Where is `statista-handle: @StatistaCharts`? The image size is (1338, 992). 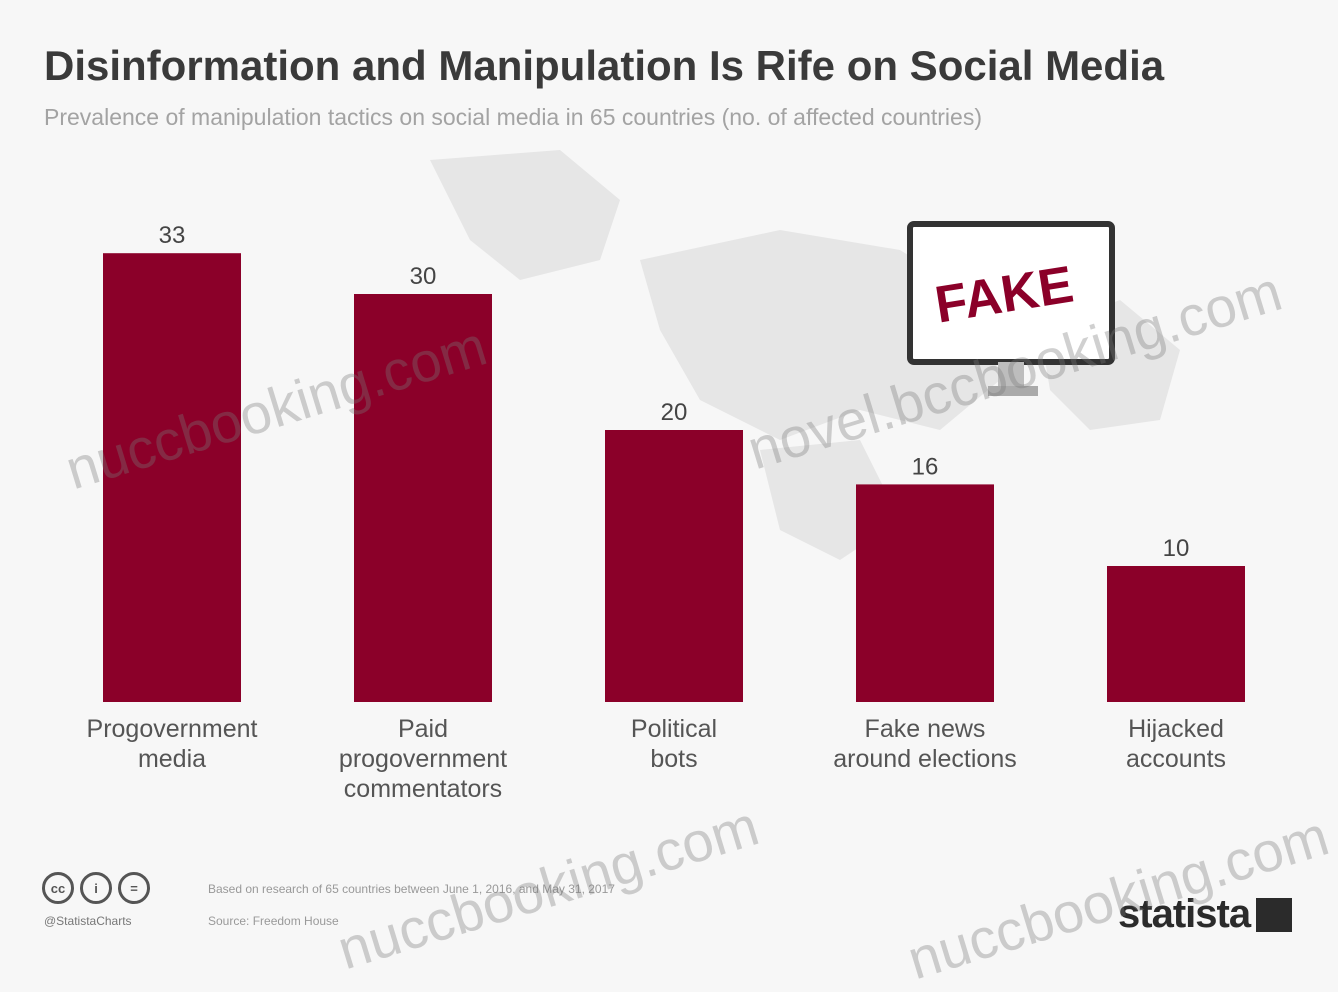
statista-handle: @StatistaCharts is located at coordinates (88, 921).